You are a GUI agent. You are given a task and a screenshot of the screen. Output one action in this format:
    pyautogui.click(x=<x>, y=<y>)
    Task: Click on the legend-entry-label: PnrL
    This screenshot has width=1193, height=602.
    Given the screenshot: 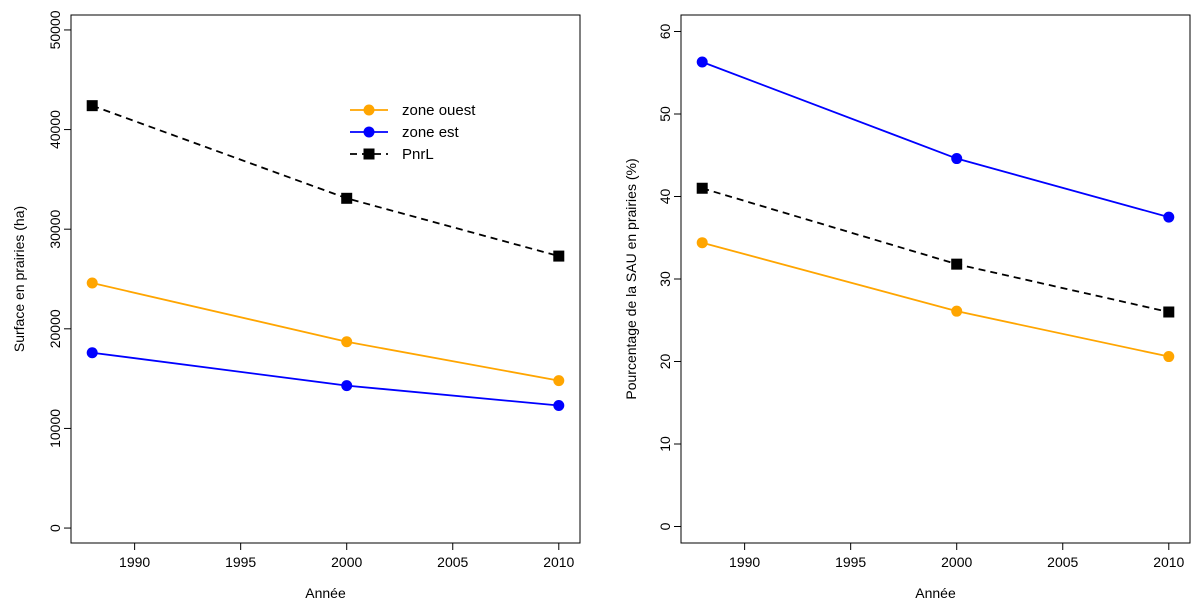 What is the action you would take?
    pyautogui.click(x=418, y=154)
    